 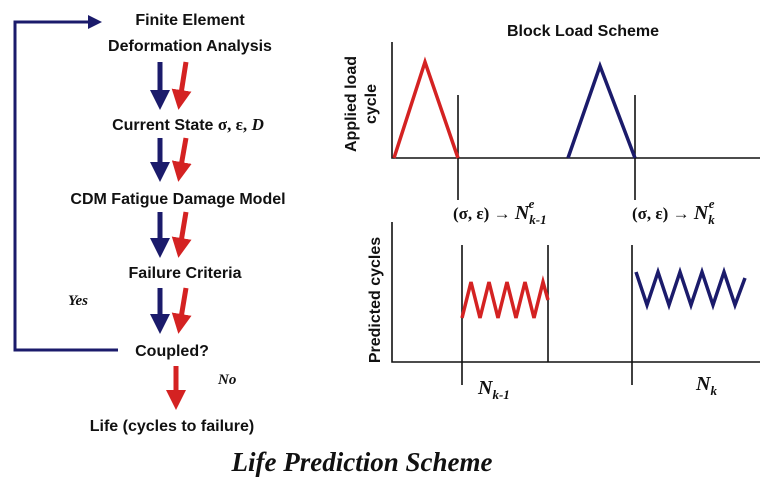 I want to click on loop-arrow, so click(x=65, y=186).